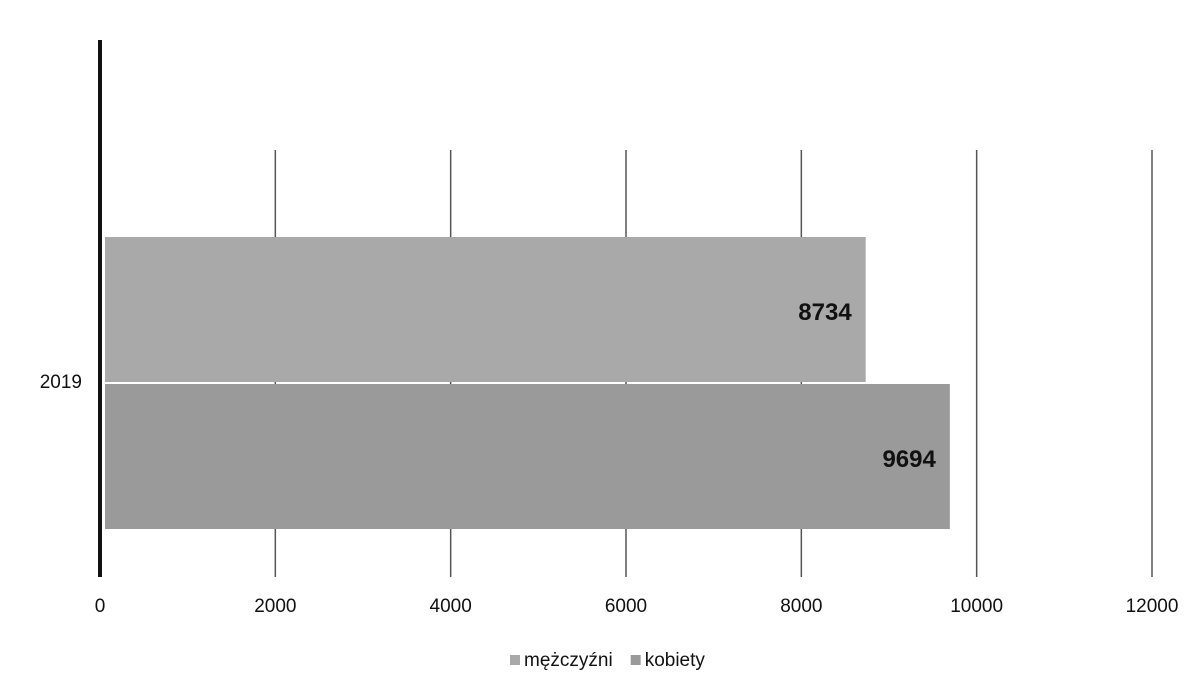  What do you see at coordinates (100, 606) in the screenshot?
I see `x-tick-label: 0` at bounding box center [100, 606].